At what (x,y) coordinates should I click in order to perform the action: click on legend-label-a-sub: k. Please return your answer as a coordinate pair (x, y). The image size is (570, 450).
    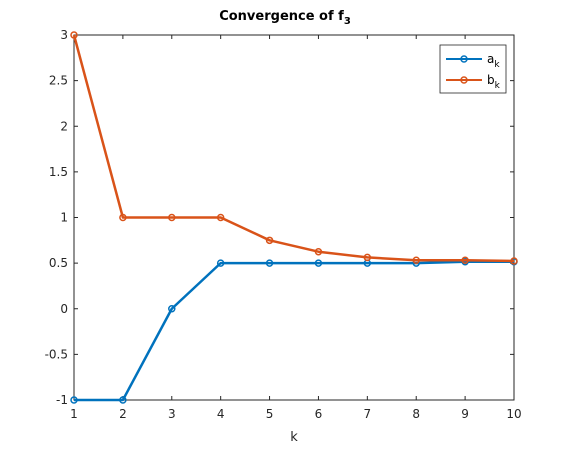
    Looking at the image, I should click on (497, 65).